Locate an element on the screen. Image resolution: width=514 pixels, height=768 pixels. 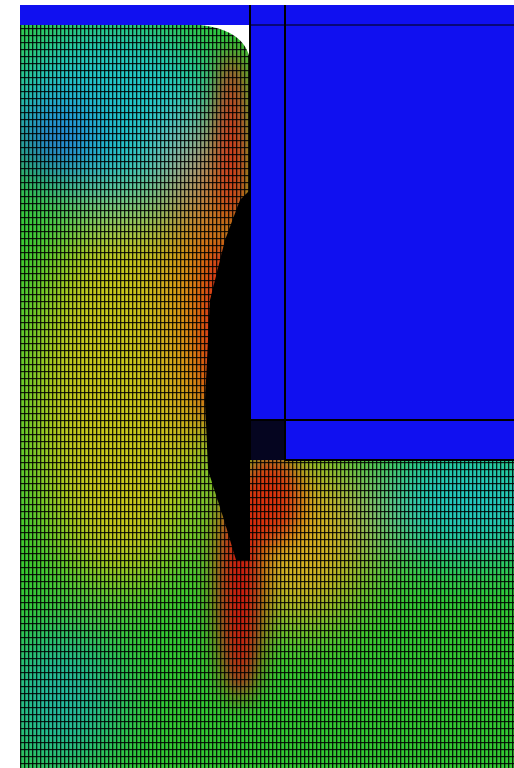
top-plate is located at coordinates (267, 15).